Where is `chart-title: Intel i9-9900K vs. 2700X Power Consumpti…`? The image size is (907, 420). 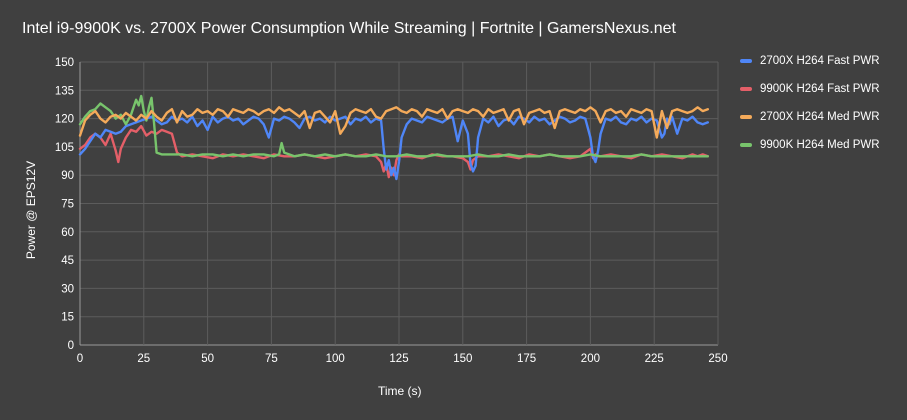
chart-title: Intel i9-9900K vs. 2700X Power Consumpti… is located at coordinates (349, 28).